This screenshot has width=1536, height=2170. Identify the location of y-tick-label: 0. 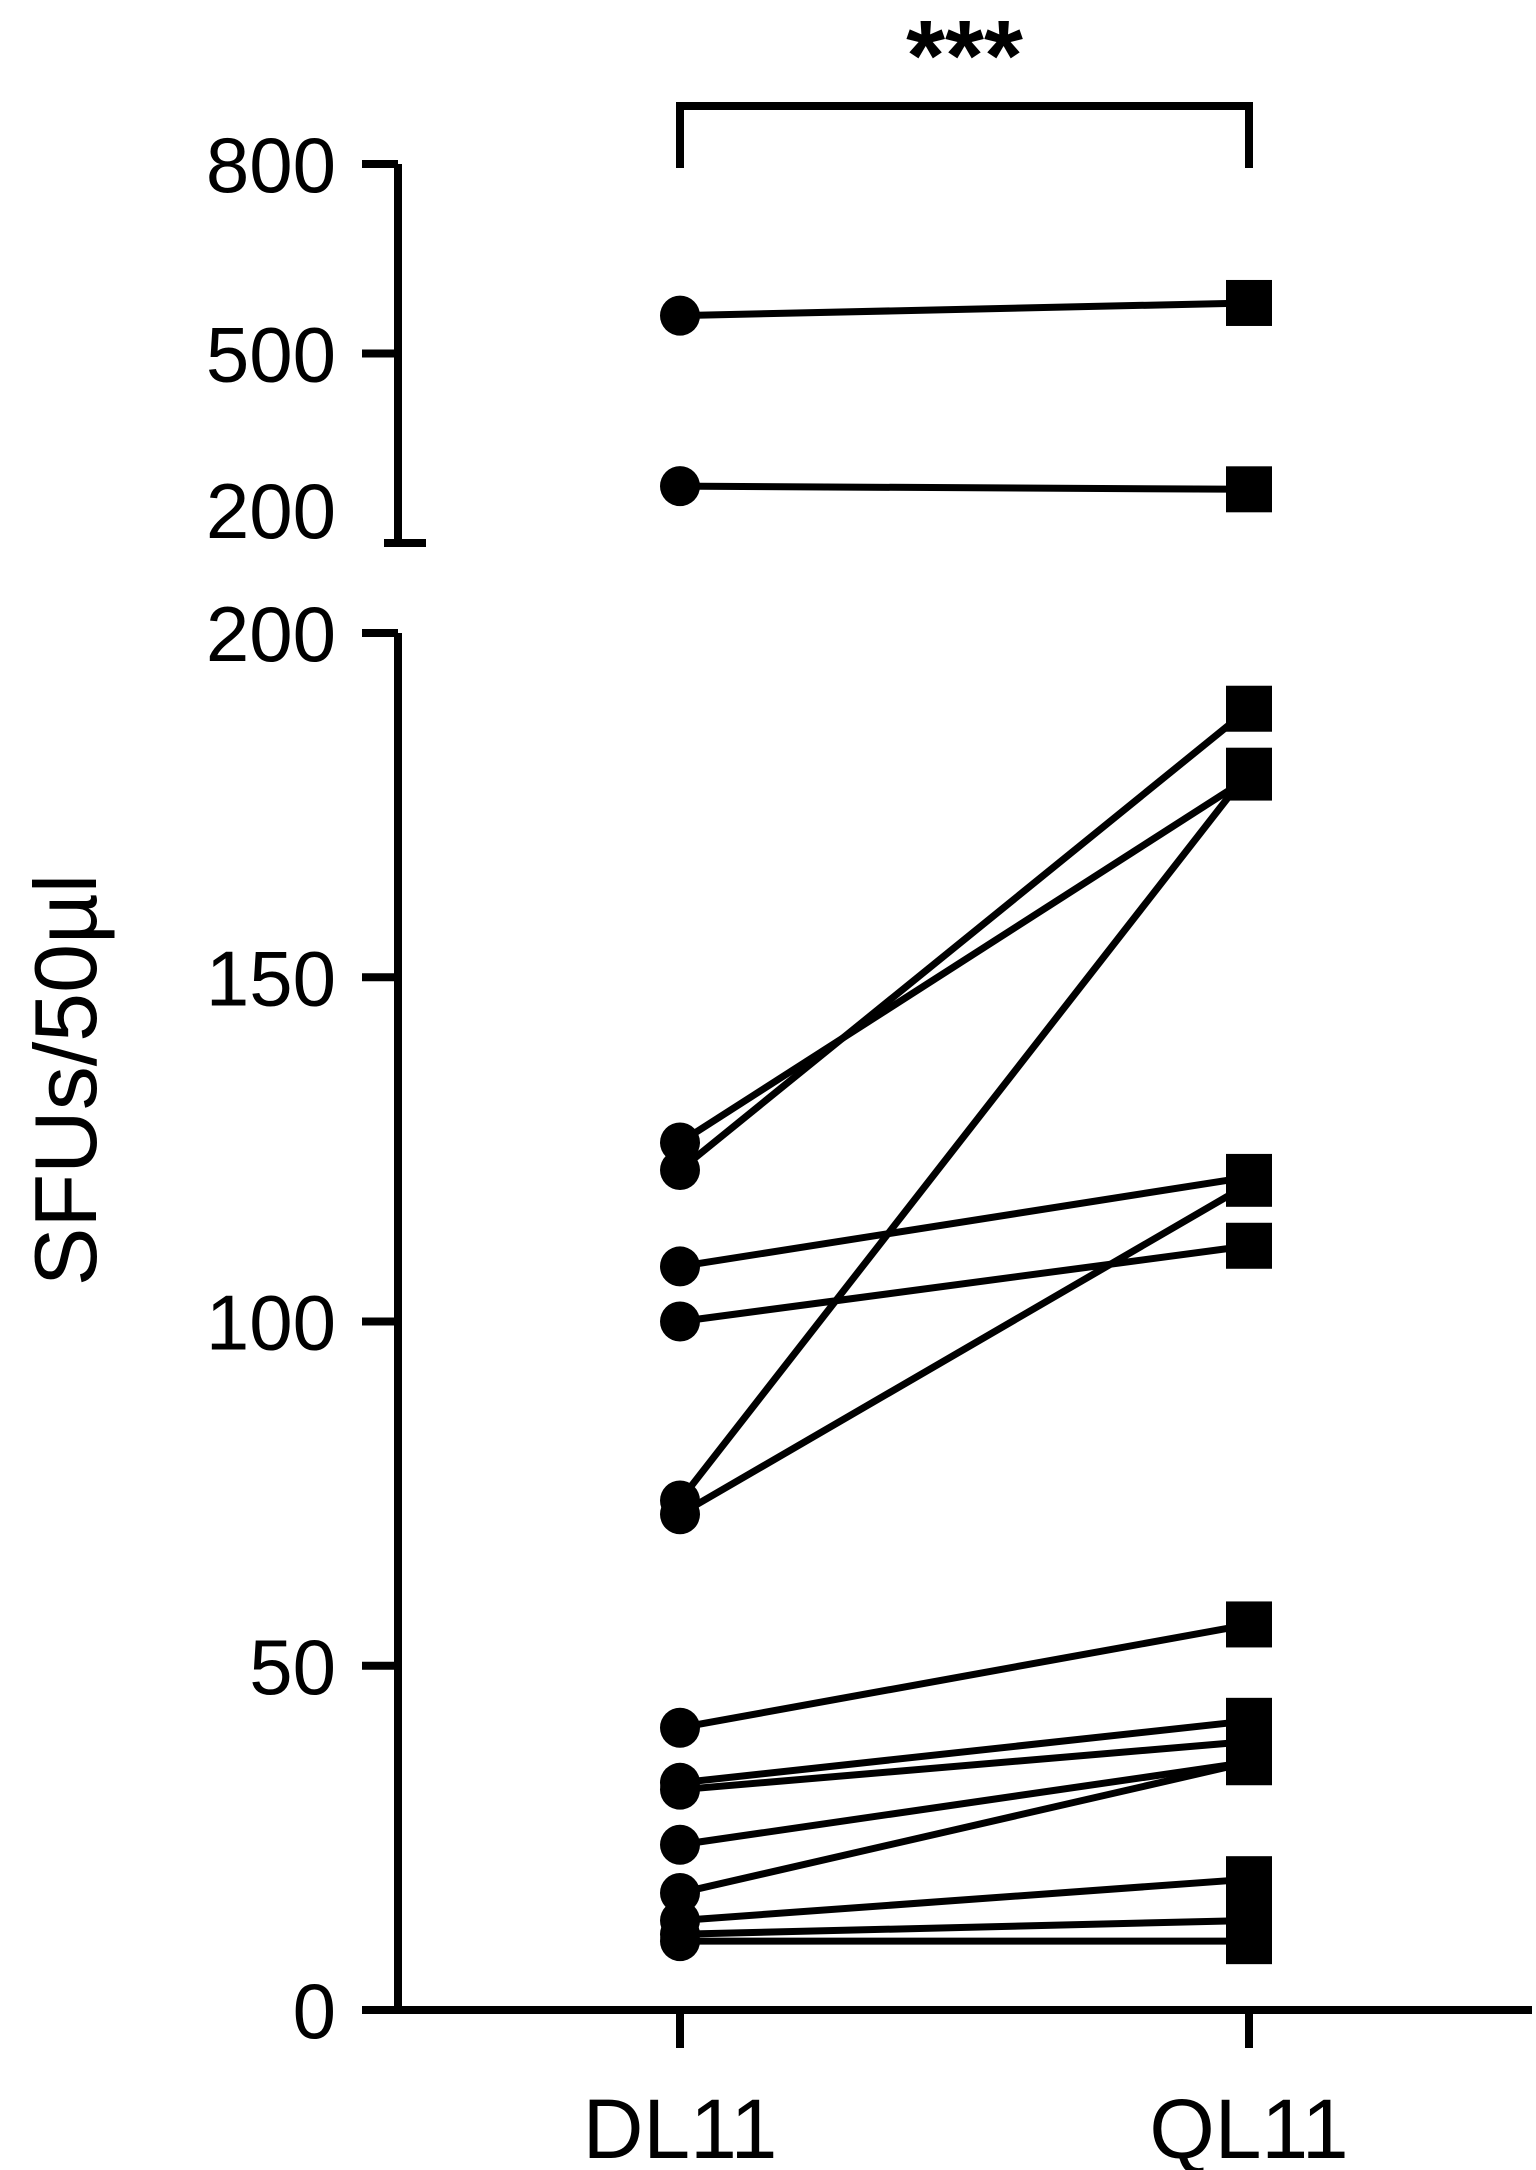
(314, 2011).